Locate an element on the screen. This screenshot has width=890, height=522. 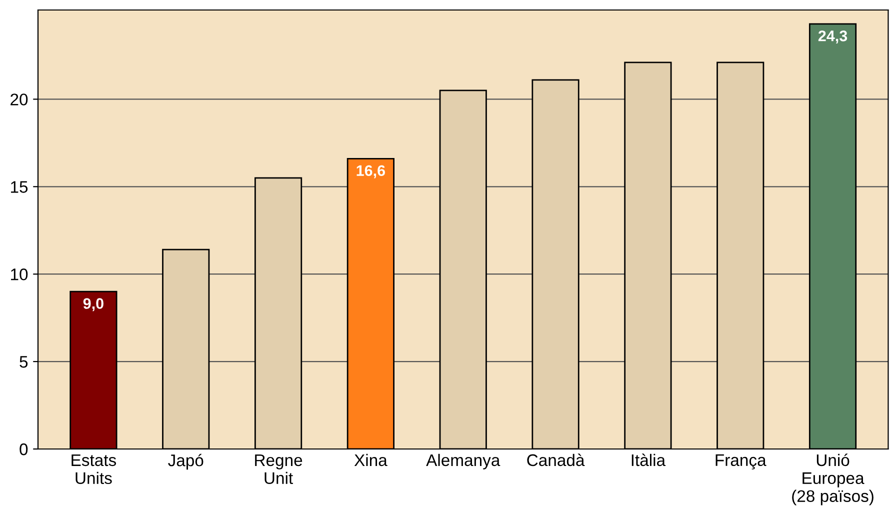
x-tick-label: Itàlia is located at coordinates (649, 460).